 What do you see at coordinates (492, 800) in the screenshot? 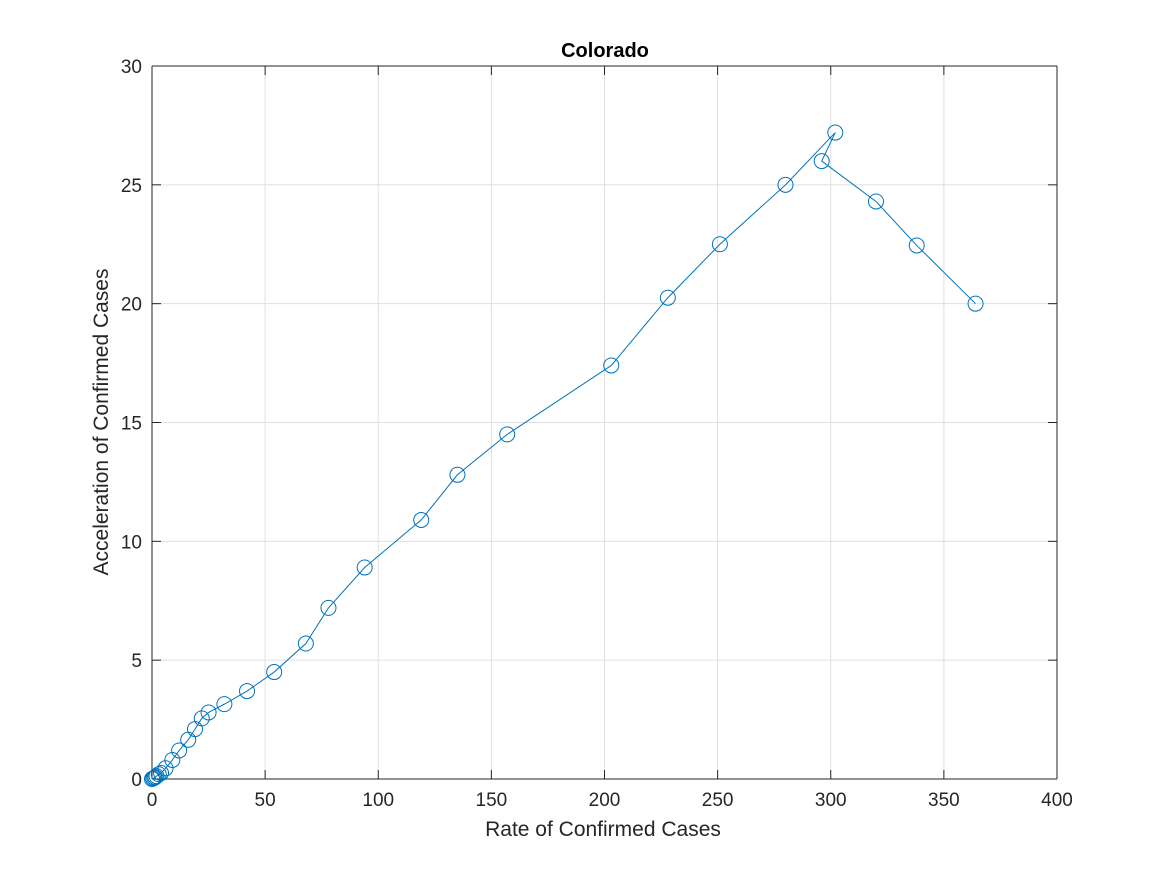
I see `x-tick-label: 150` at bounding box center [492, 800].